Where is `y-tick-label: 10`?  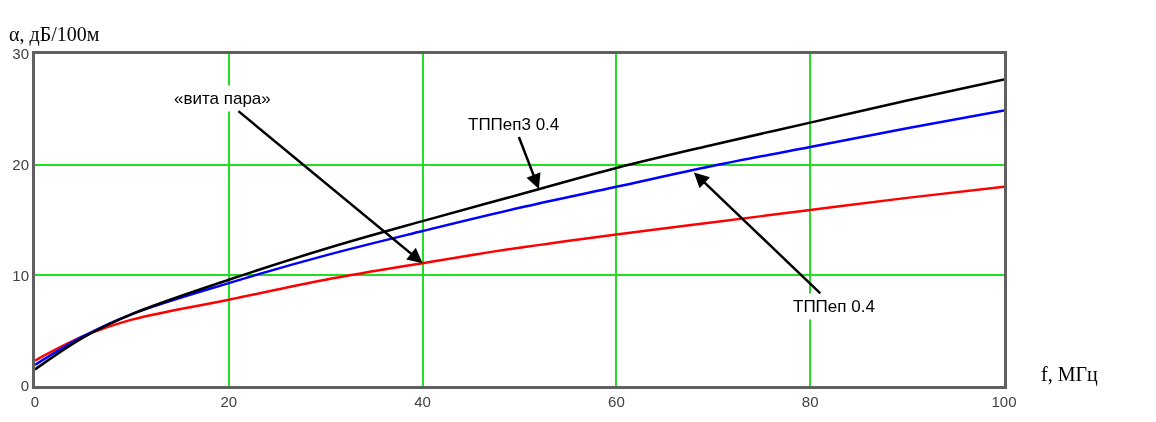 y-tick-label: 10 is located at coordinates (20, 275).